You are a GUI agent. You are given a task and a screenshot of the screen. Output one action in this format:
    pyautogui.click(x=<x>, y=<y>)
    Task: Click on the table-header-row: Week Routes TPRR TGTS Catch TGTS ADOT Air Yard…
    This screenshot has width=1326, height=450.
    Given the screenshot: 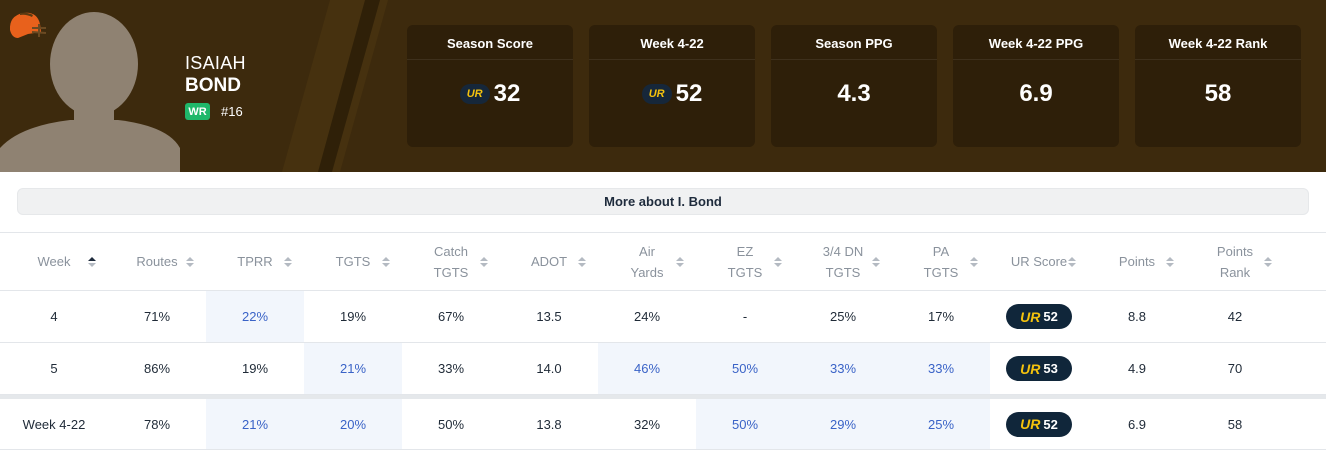 What is the action you would take?
    pyautogui.click(x=663, y=262)
    